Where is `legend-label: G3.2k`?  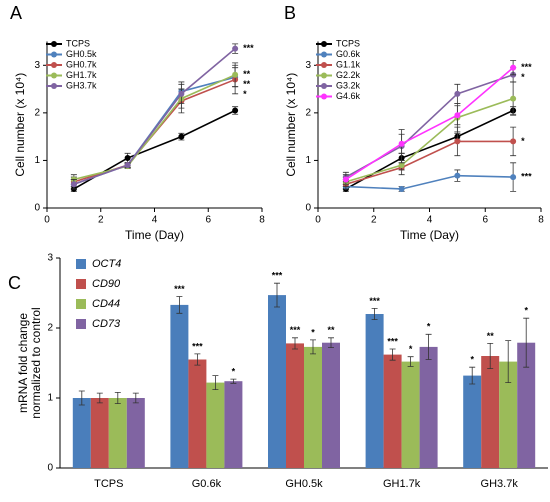
legend-label: G3.2k is located at coordinates (348, 85).